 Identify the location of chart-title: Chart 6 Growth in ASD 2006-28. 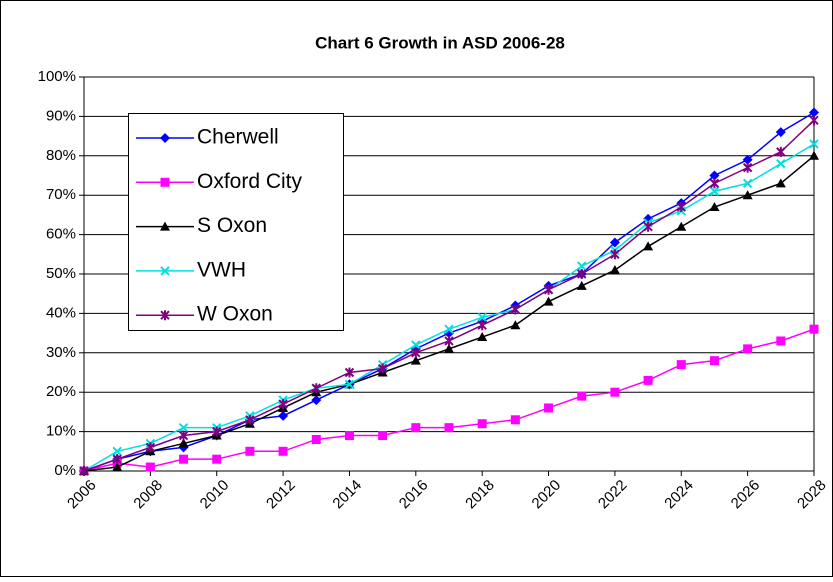
(440, 42).